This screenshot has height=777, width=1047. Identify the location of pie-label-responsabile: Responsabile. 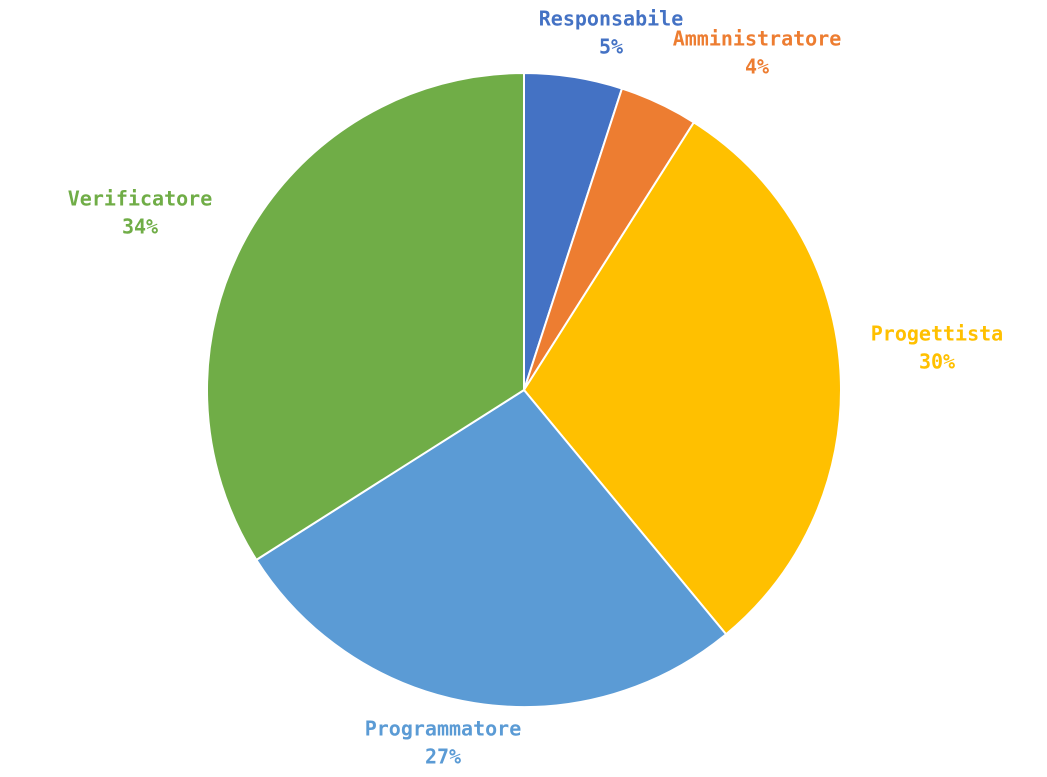
(611, 19).